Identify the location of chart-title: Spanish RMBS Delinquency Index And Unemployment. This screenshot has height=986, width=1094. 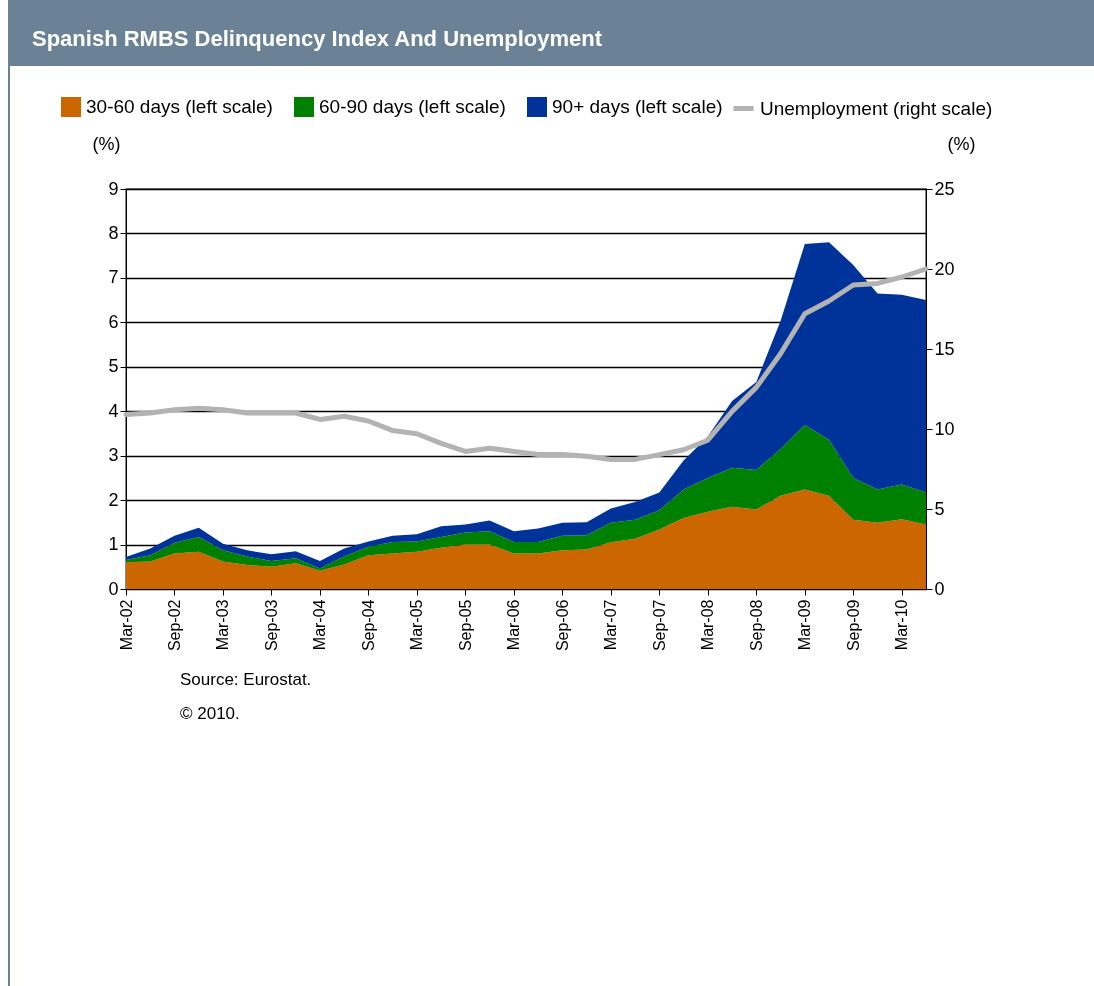
(552, 33).